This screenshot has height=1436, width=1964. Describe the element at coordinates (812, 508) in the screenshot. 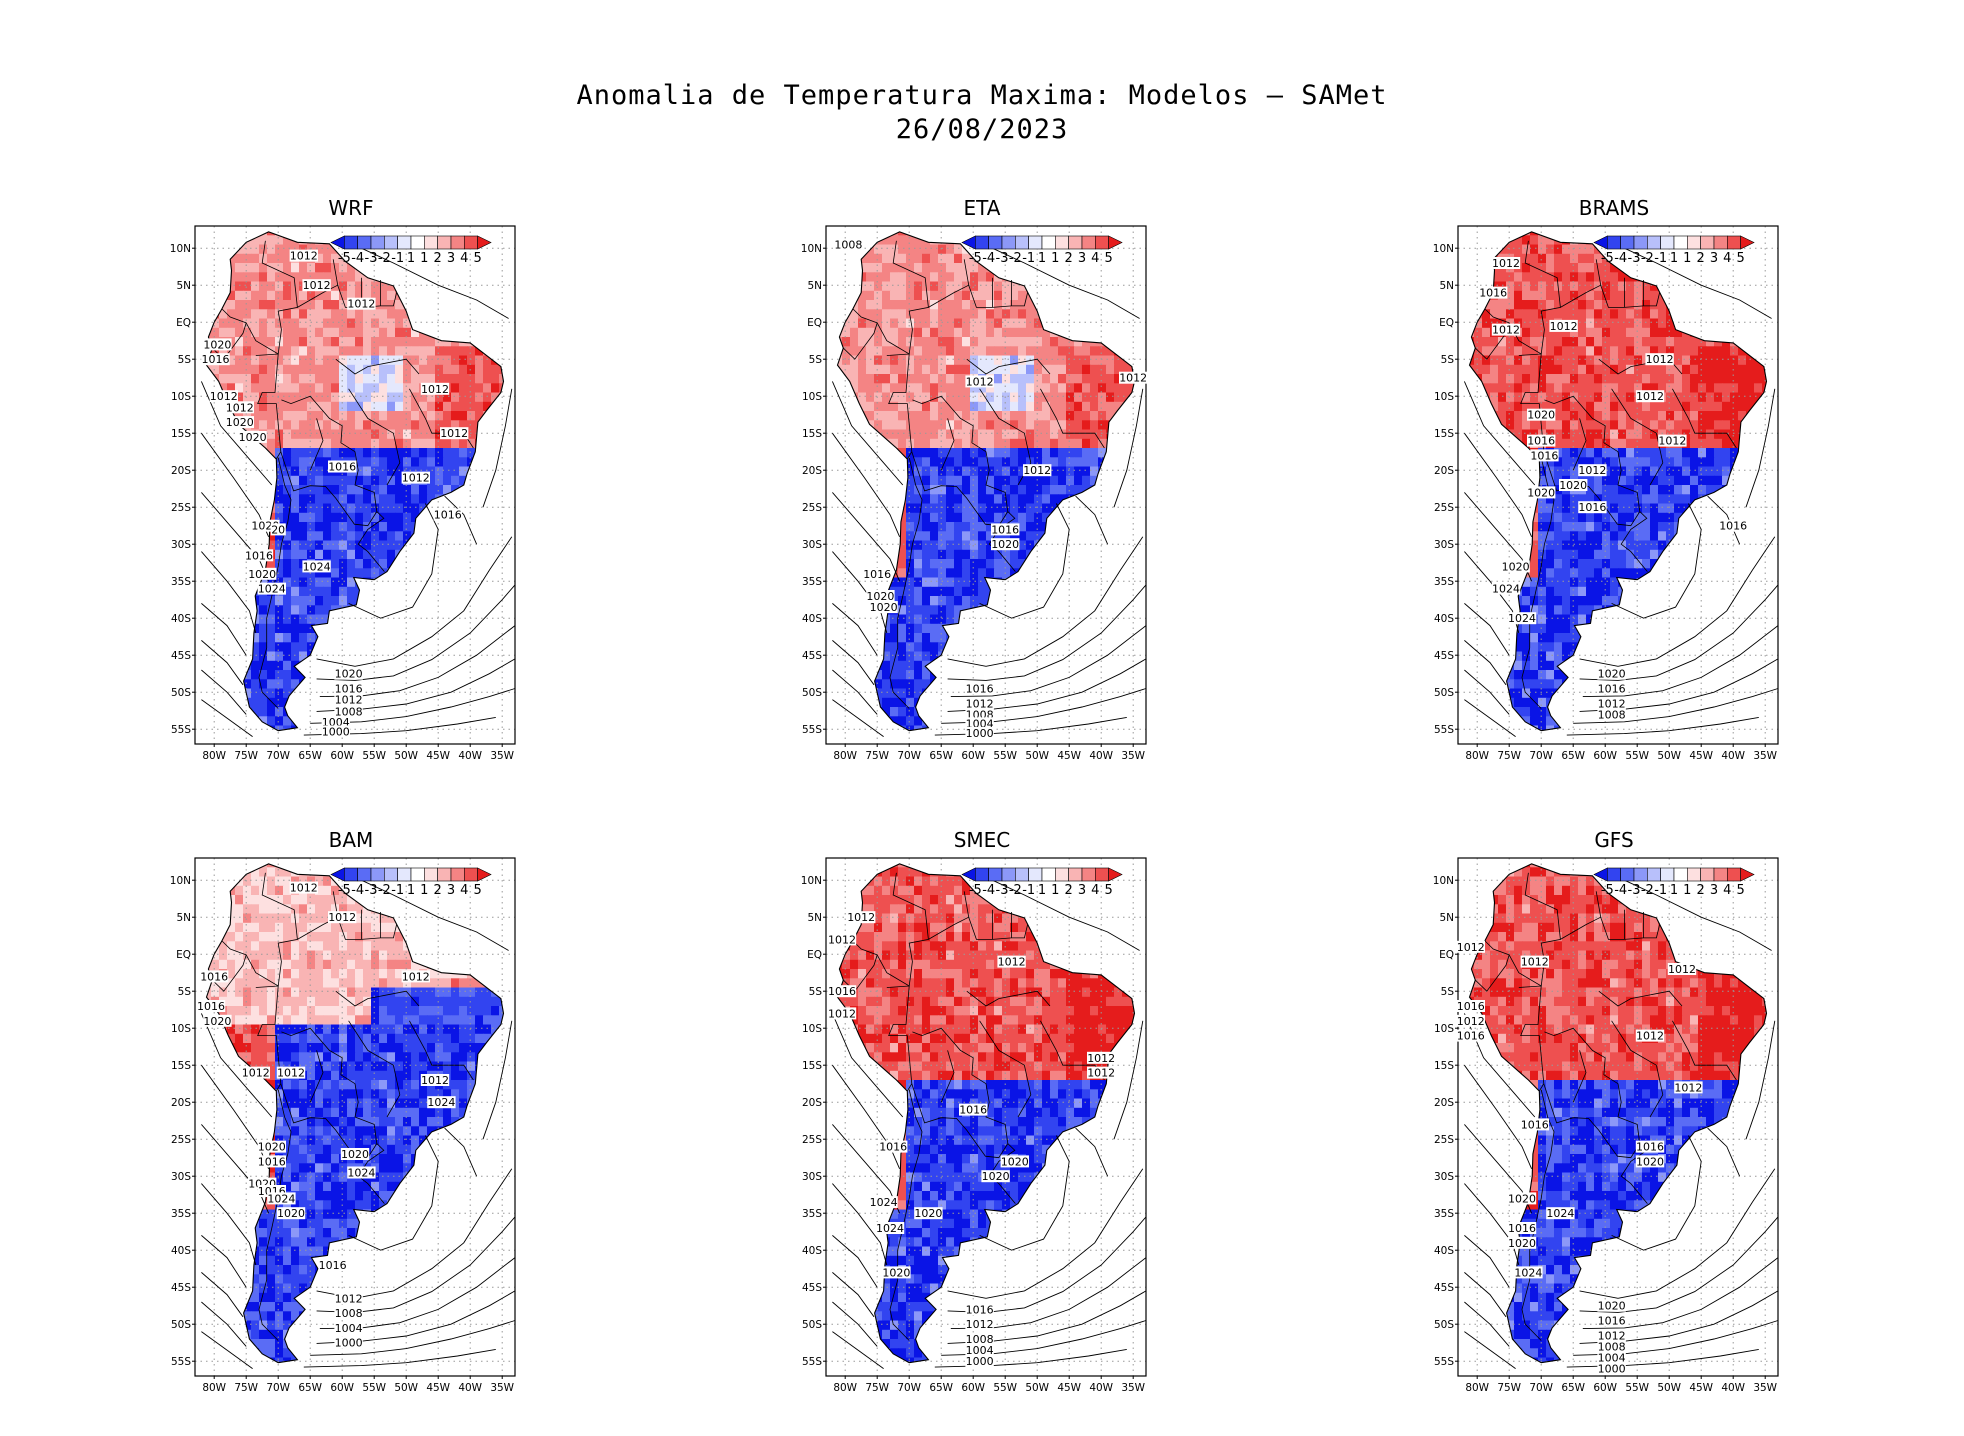

I see `lat-tick-label: 25S` at that location.